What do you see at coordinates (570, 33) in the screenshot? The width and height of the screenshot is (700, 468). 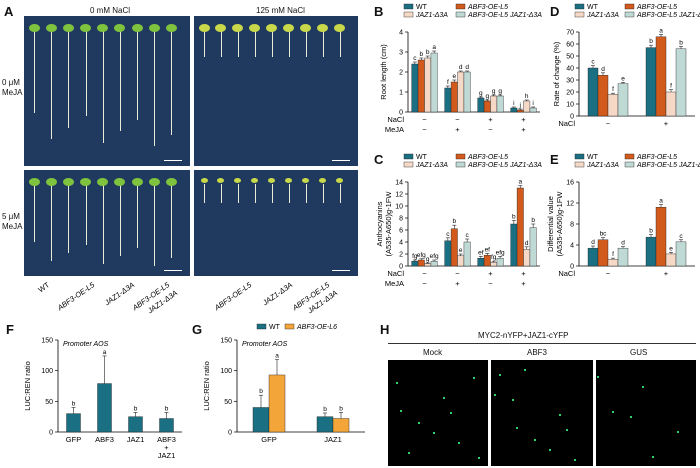 I see `y-tick-label: 70` at bounding box center [570, 33].